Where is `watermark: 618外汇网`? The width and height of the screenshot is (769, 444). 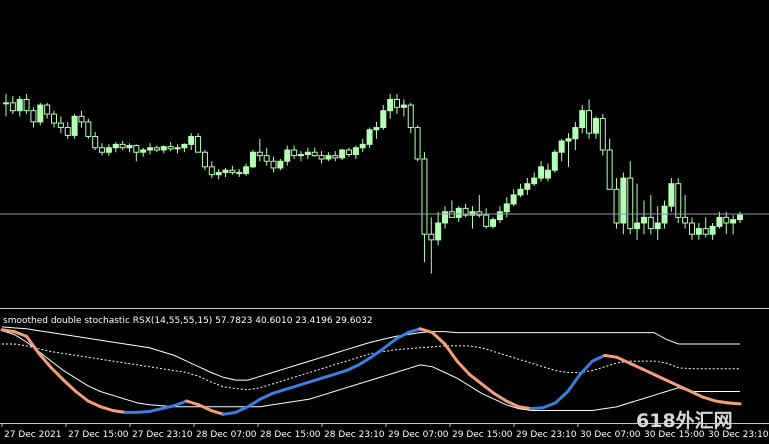
watermark: 618外汇网 is located at coordinates (684, 420).